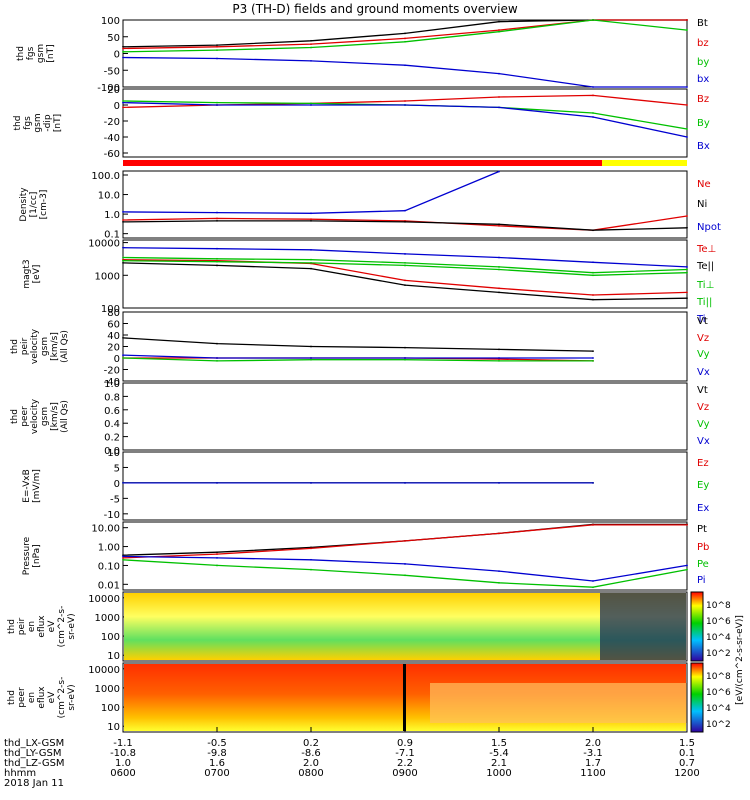 This screenshot has width=750, height=800. What do you see at coordinates (702, 529) in the screenshot?
I see `legend-entry: Pt` at bounding box center [702, 529].